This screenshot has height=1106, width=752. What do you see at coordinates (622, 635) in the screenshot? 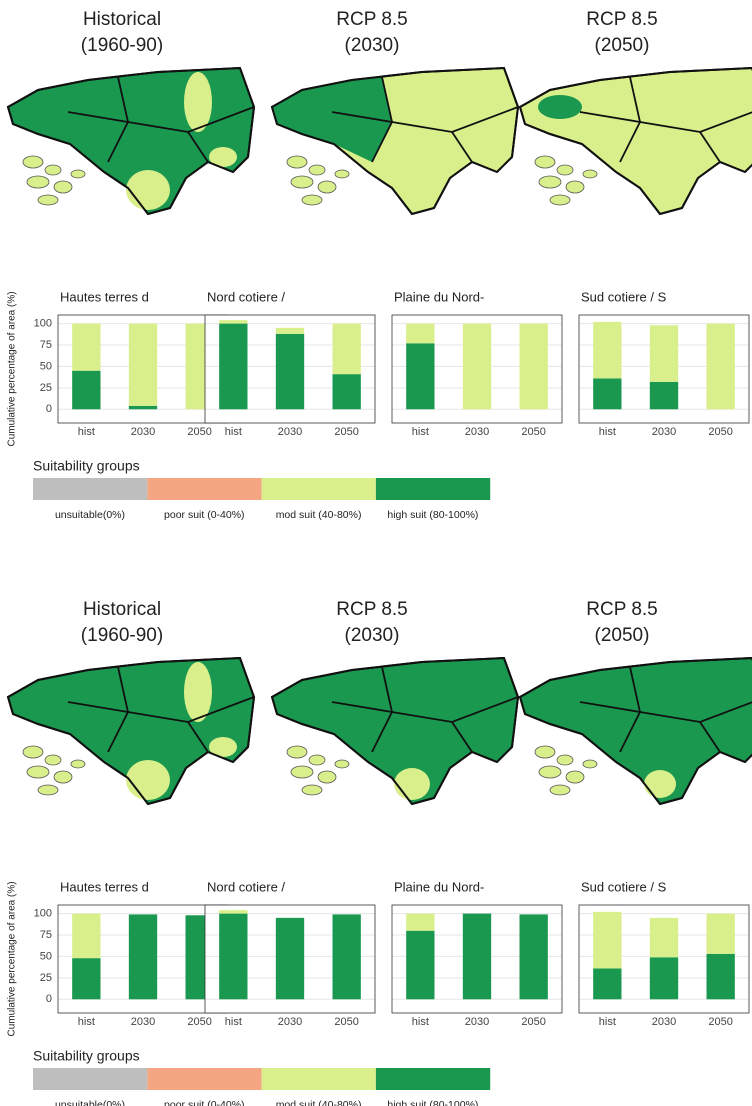
I see `map-period: (2050)` at bounding box center [622, 635].